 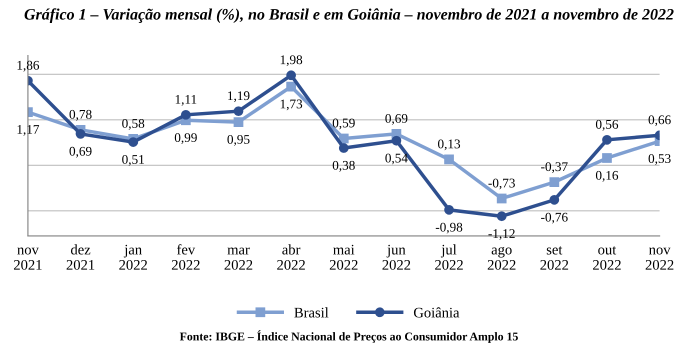 What do you see at coordinates (501, 184) in the screenshot?
I see `data-label: -0,73` at bounding box center [501, 184].